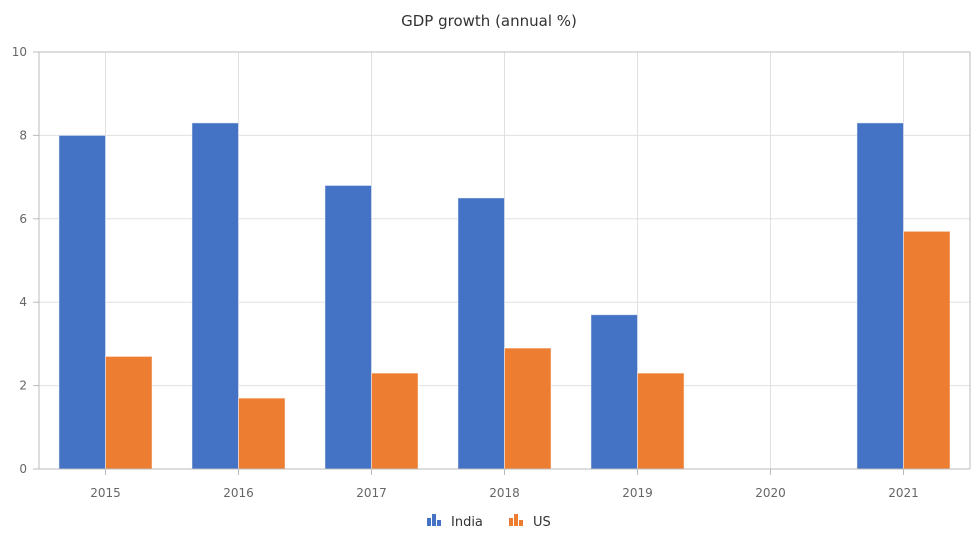 Image resolution: width=978 pixels, height=543 pixels. I want to click on y-tick-label: 4, so click(23, 302).